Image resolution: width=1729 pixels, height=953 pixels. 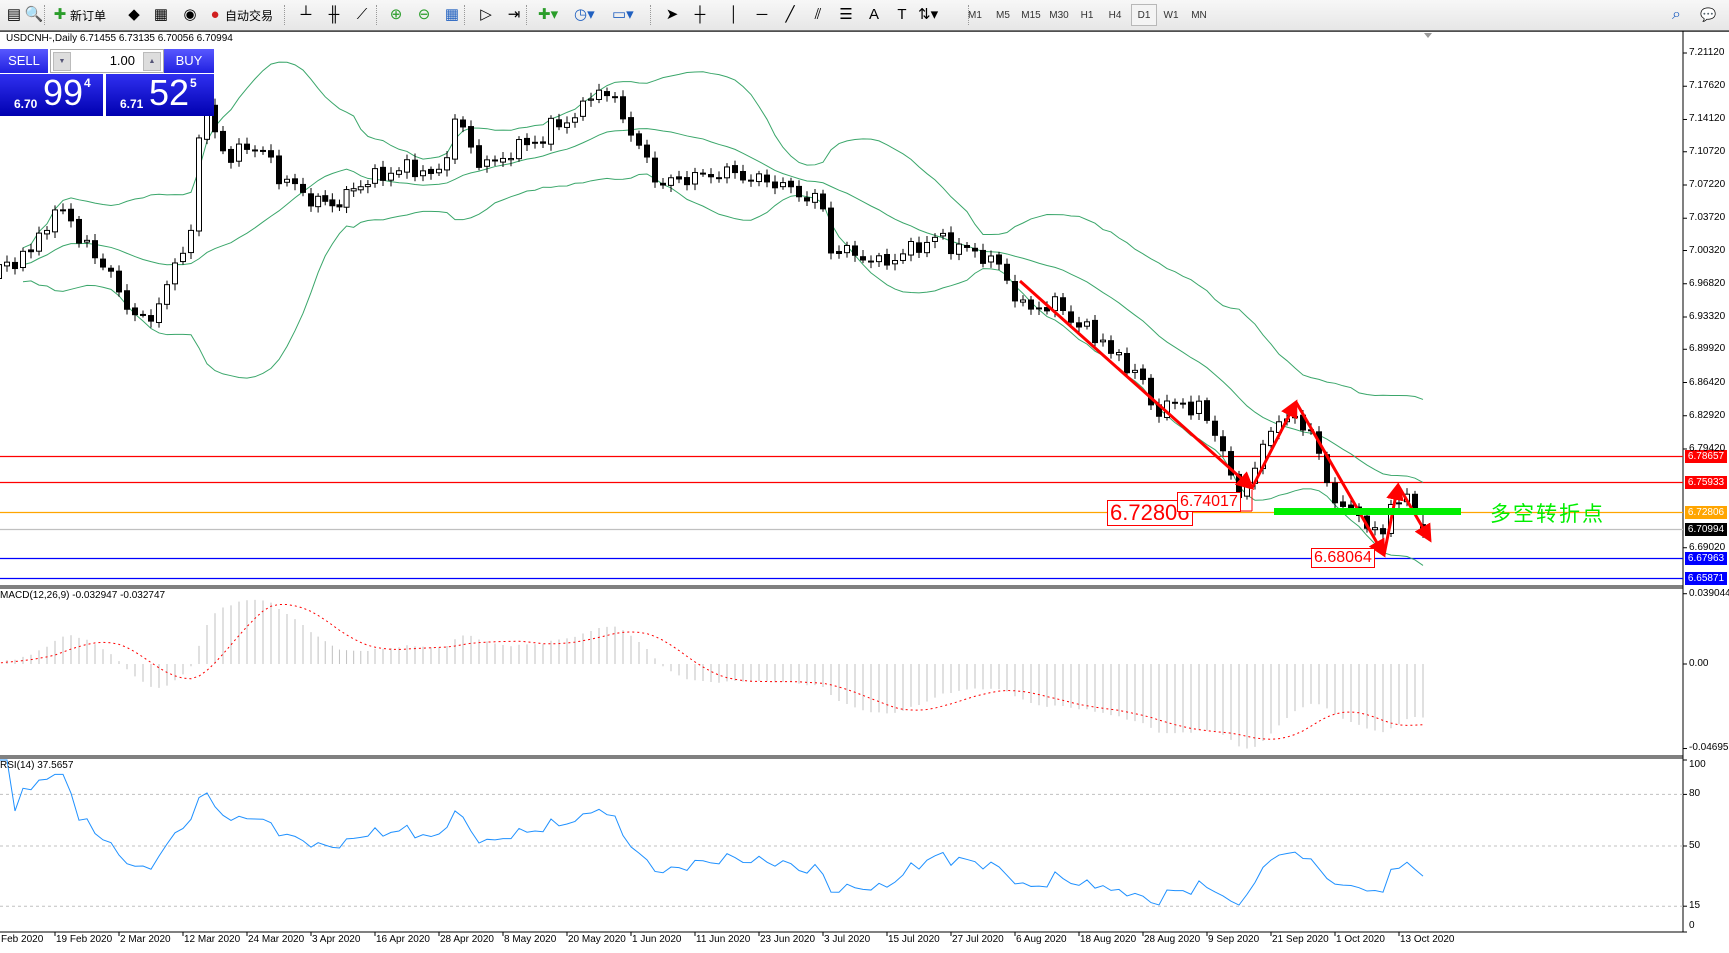 What do you see at coordinates (34, 15) in the screenshot?
I see `profiles-icon: 🔍` at bounding box center [34, 15].